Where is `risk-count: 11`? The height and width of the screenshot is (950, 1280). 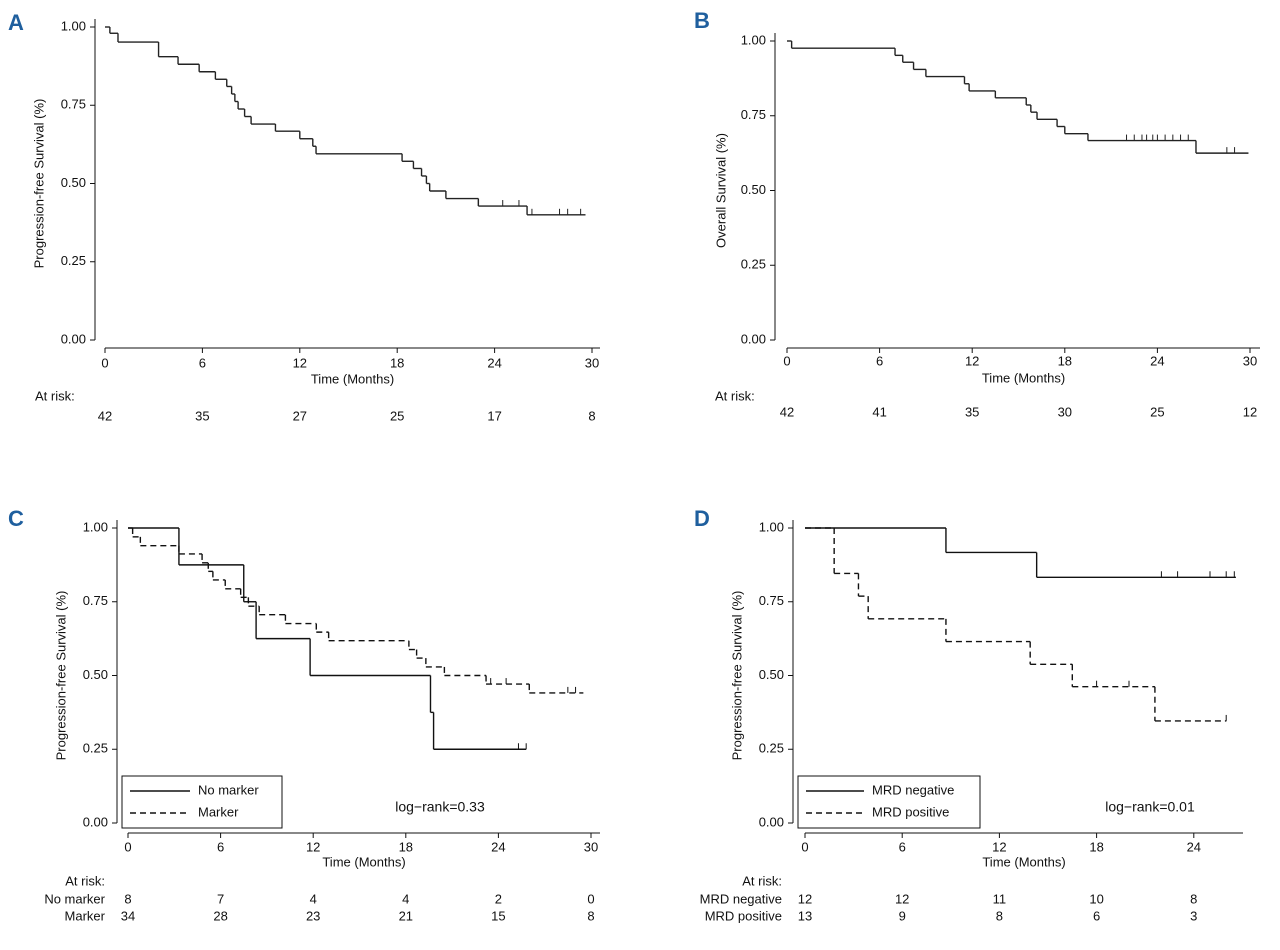 risk-count: 11 is located at coordinates (1000, 898).